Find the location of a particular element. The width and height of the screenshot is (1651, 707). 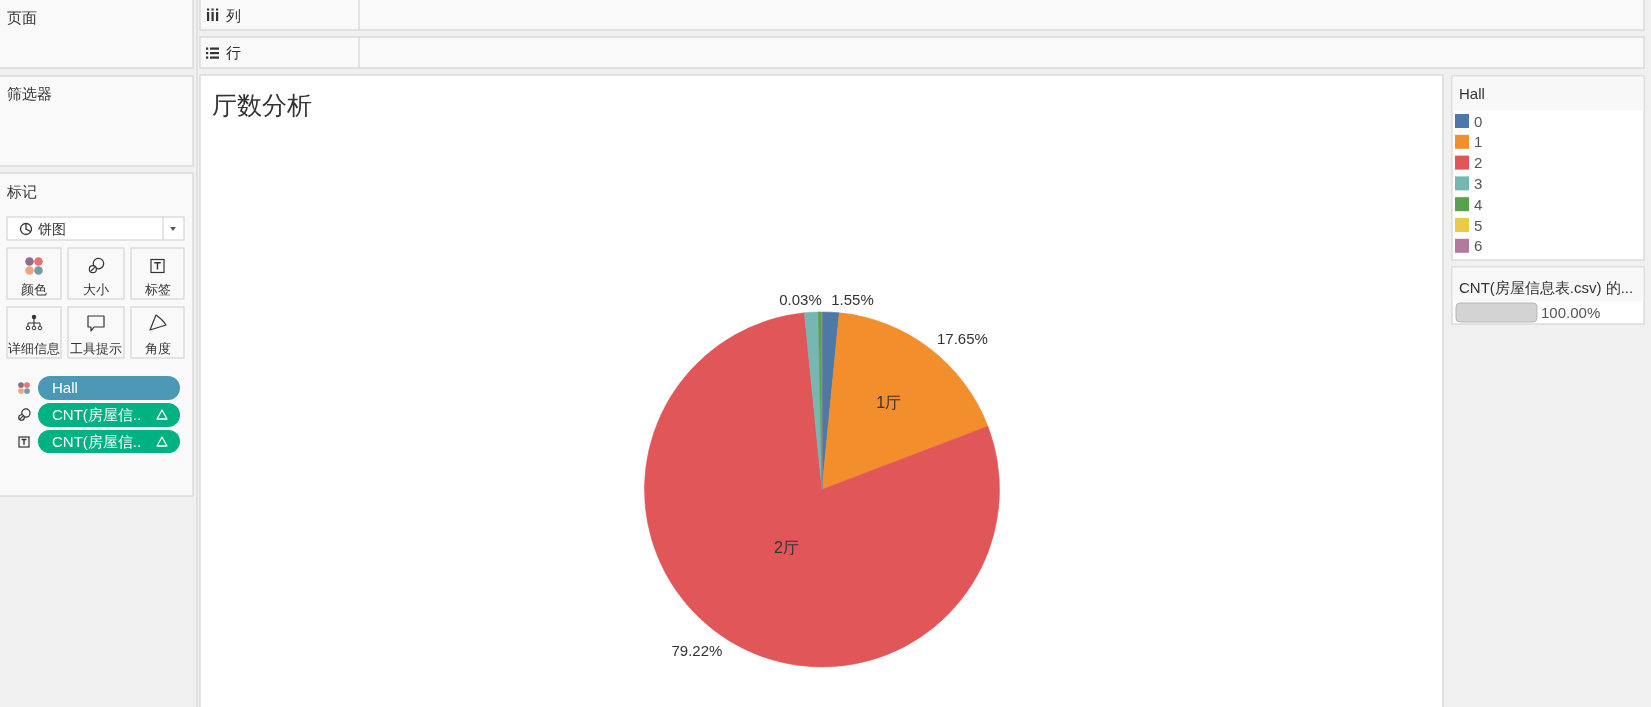

legend-label: 5 is located at coordinates (1478, 225).